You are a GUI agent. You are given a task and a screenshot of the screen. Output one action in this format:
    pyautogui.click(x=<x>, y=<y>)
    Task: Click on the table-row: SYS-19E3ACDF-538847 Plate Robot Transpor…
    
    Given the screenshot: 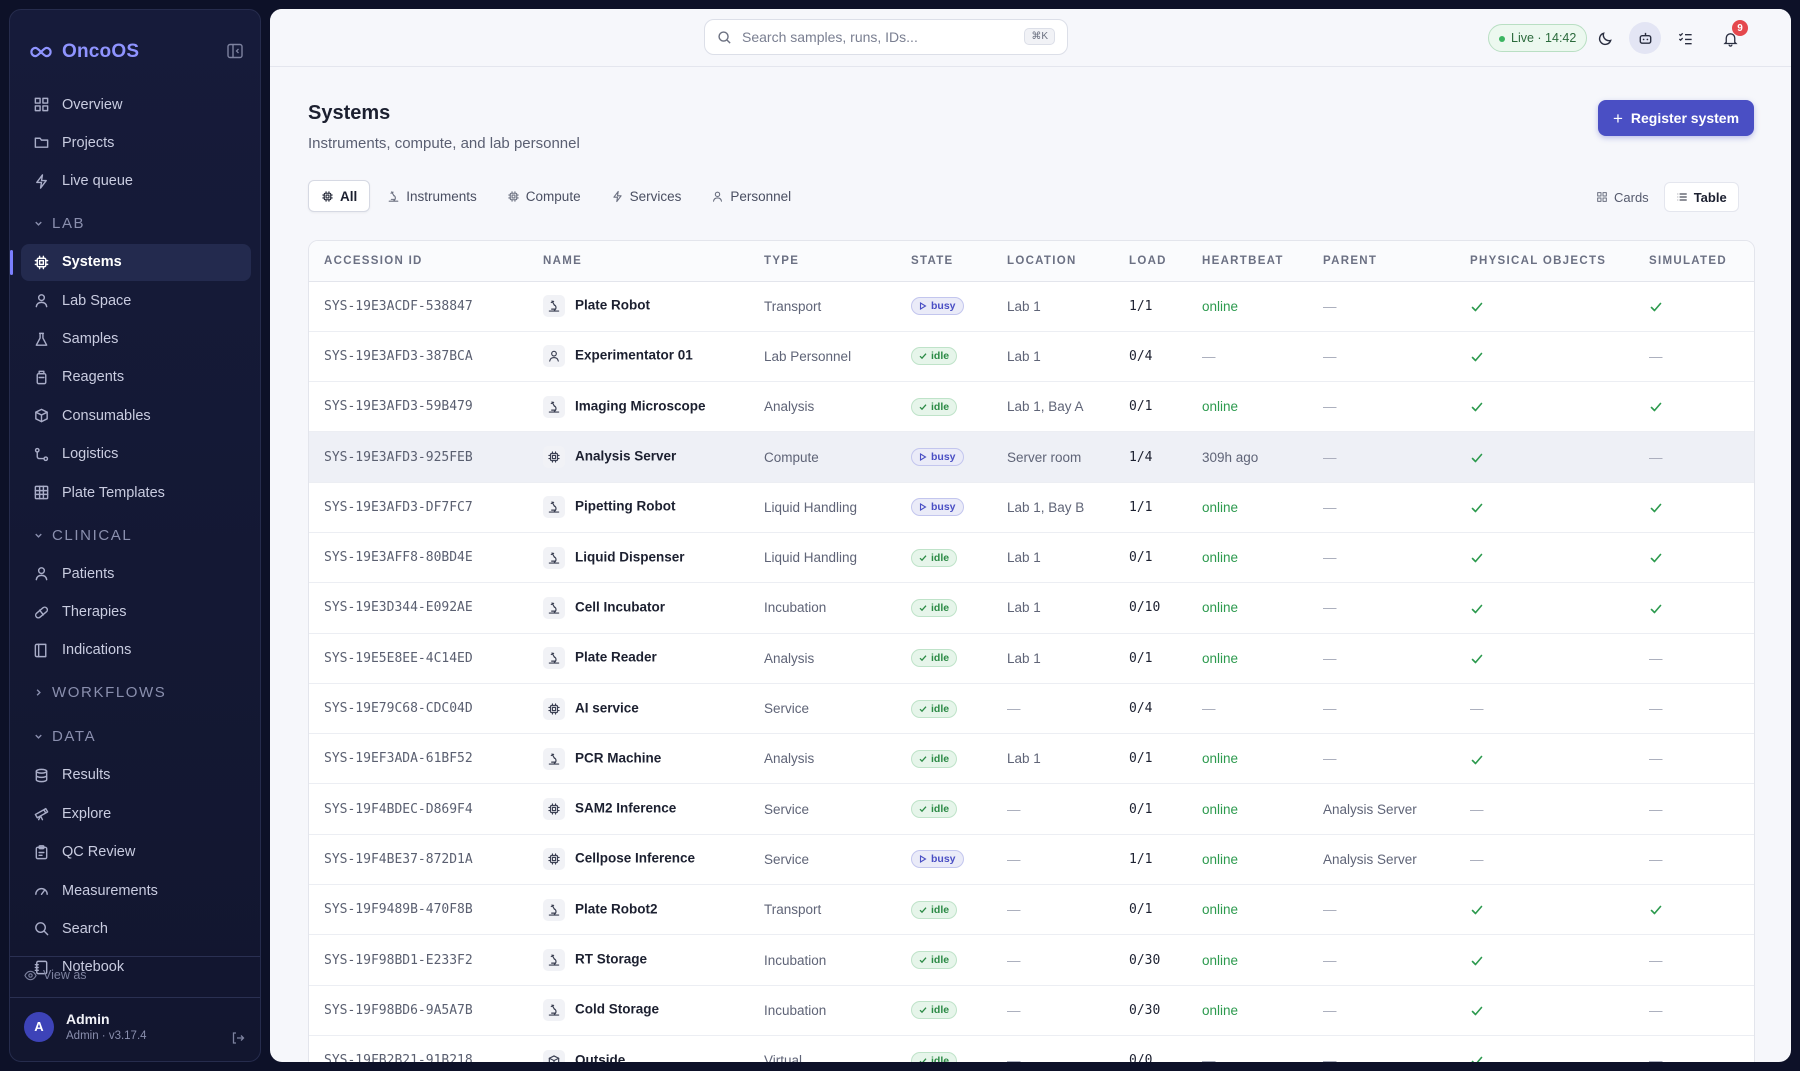 What is the action you would take?
    pyautogui.click(x=1031, y=306)
    